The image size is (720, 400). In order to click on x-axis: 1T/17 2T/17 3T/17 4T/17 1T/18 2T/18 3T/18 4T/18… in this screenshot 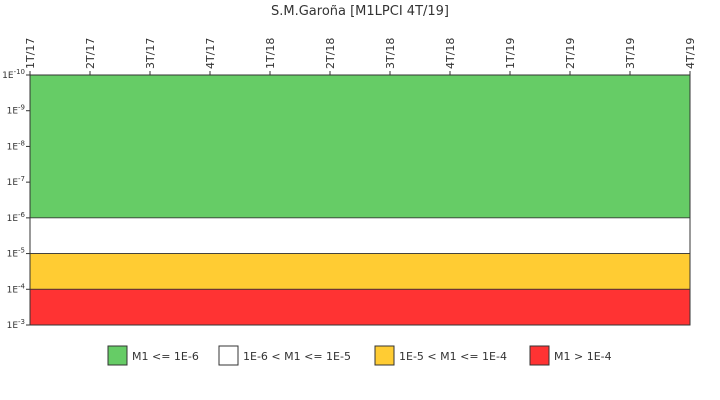, I will do `click(360, 56)`.